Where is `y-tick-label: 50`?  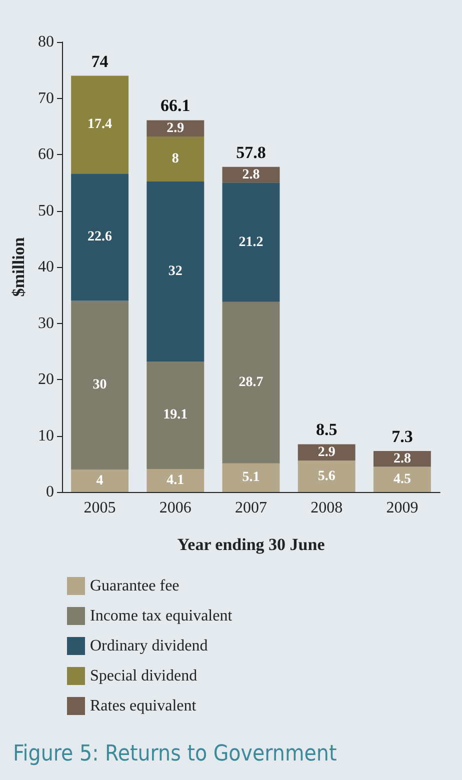 y-tick-label: 50 is located at coordinates (46, 211).